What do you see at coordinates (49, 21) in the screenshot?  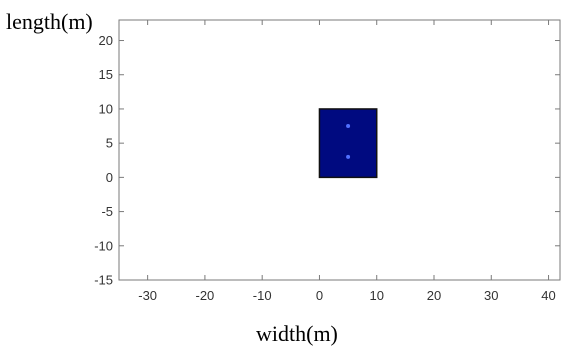 I see `y-axis-title: length(m)` at bounding box center [49, 21].